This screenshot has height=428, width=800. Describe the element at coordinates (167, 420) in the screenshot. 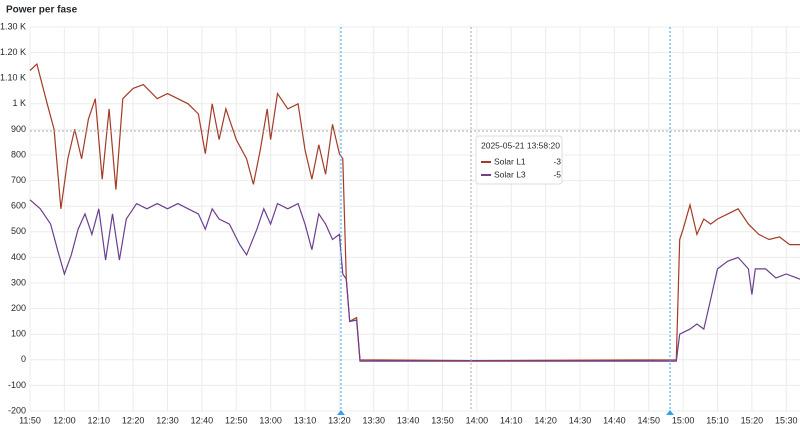

I see `x-tick-label: 12:30` at that location.